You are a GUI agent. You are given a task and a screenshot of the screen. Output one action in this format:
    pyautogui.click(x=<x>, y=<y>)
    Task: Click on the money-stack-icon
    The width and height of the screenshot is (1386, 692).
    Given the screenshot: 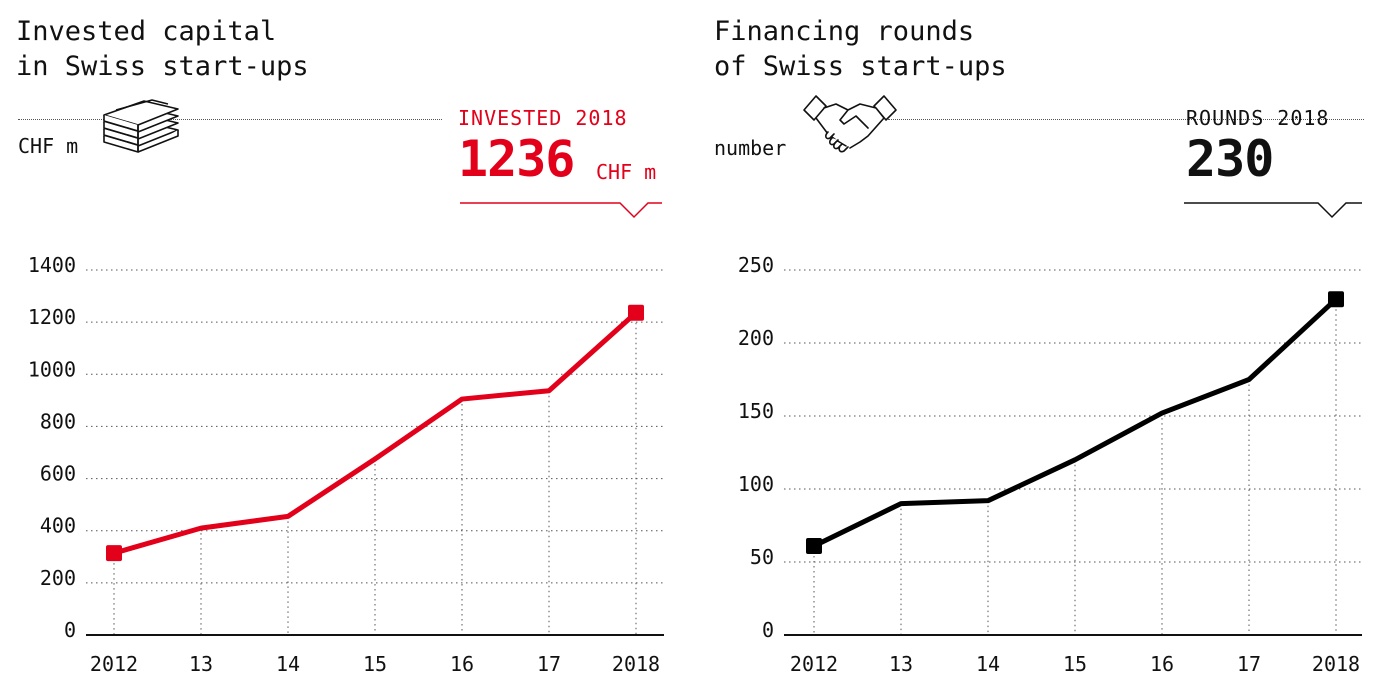 What is the action you would take?
    pyautogui.click(x=141, y=126)
    